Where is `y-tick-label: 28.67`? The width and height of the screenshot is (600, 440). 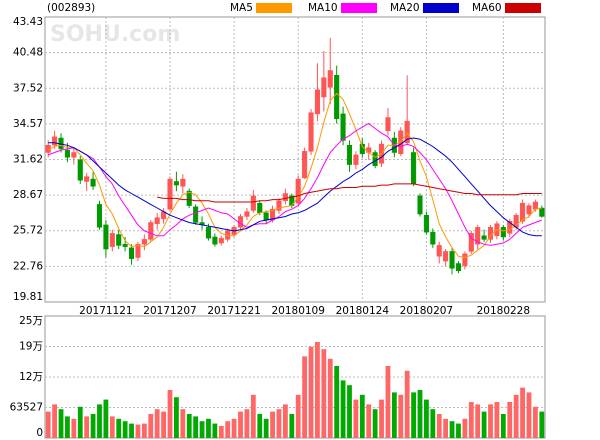 y-tick-label: 28.67 is located at coordinates (28, 195).